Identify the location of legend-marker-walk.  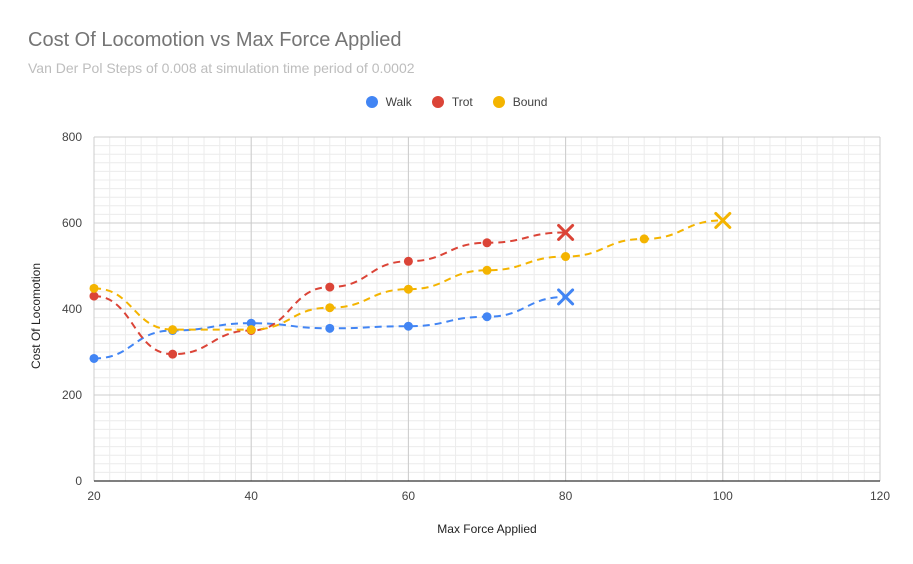
(371, 102).